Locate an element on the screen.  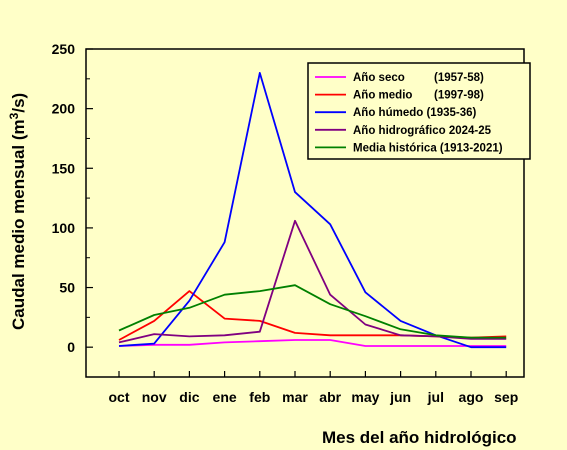
y-axis: 0 50 100 150 200 250 is located at coordinates (72, 209).